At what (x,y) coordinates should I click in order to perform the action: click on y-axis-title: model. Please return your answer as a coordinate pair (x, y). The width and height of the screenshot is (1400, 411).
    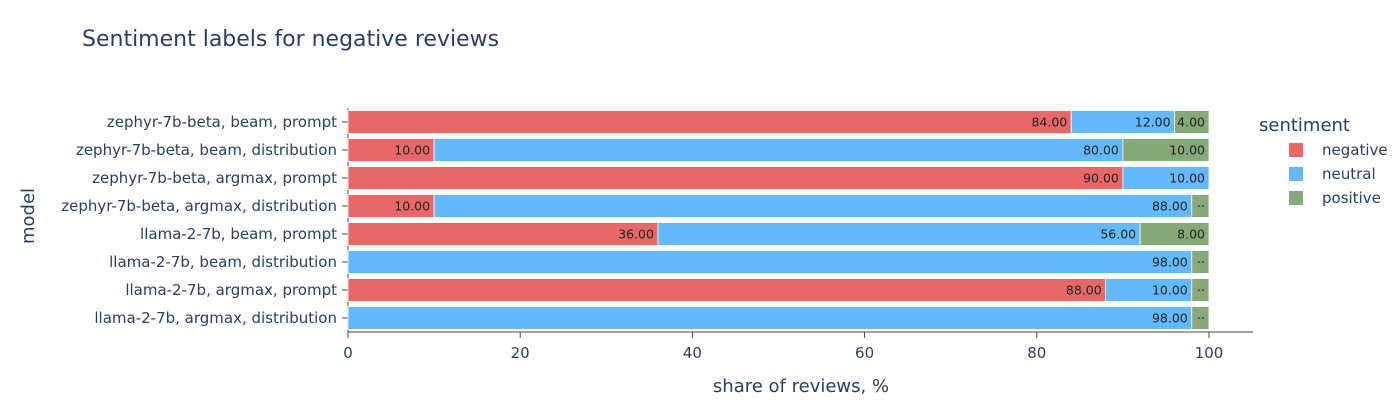
    Looking at the image, I should click on (28, 216).